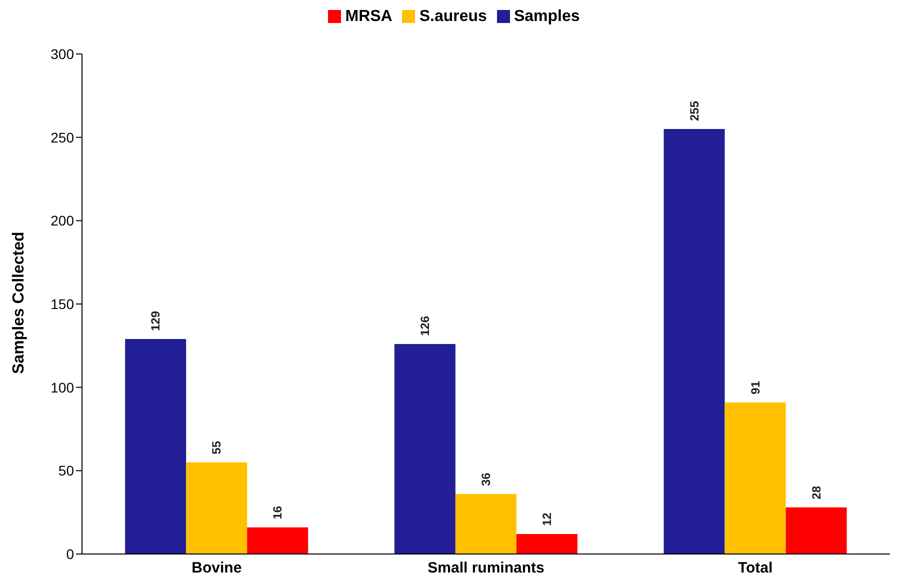  What do you see at coordinates (277, 513) in the screenshot?
I see `data-label: 16` at bounding box center [277, 513].